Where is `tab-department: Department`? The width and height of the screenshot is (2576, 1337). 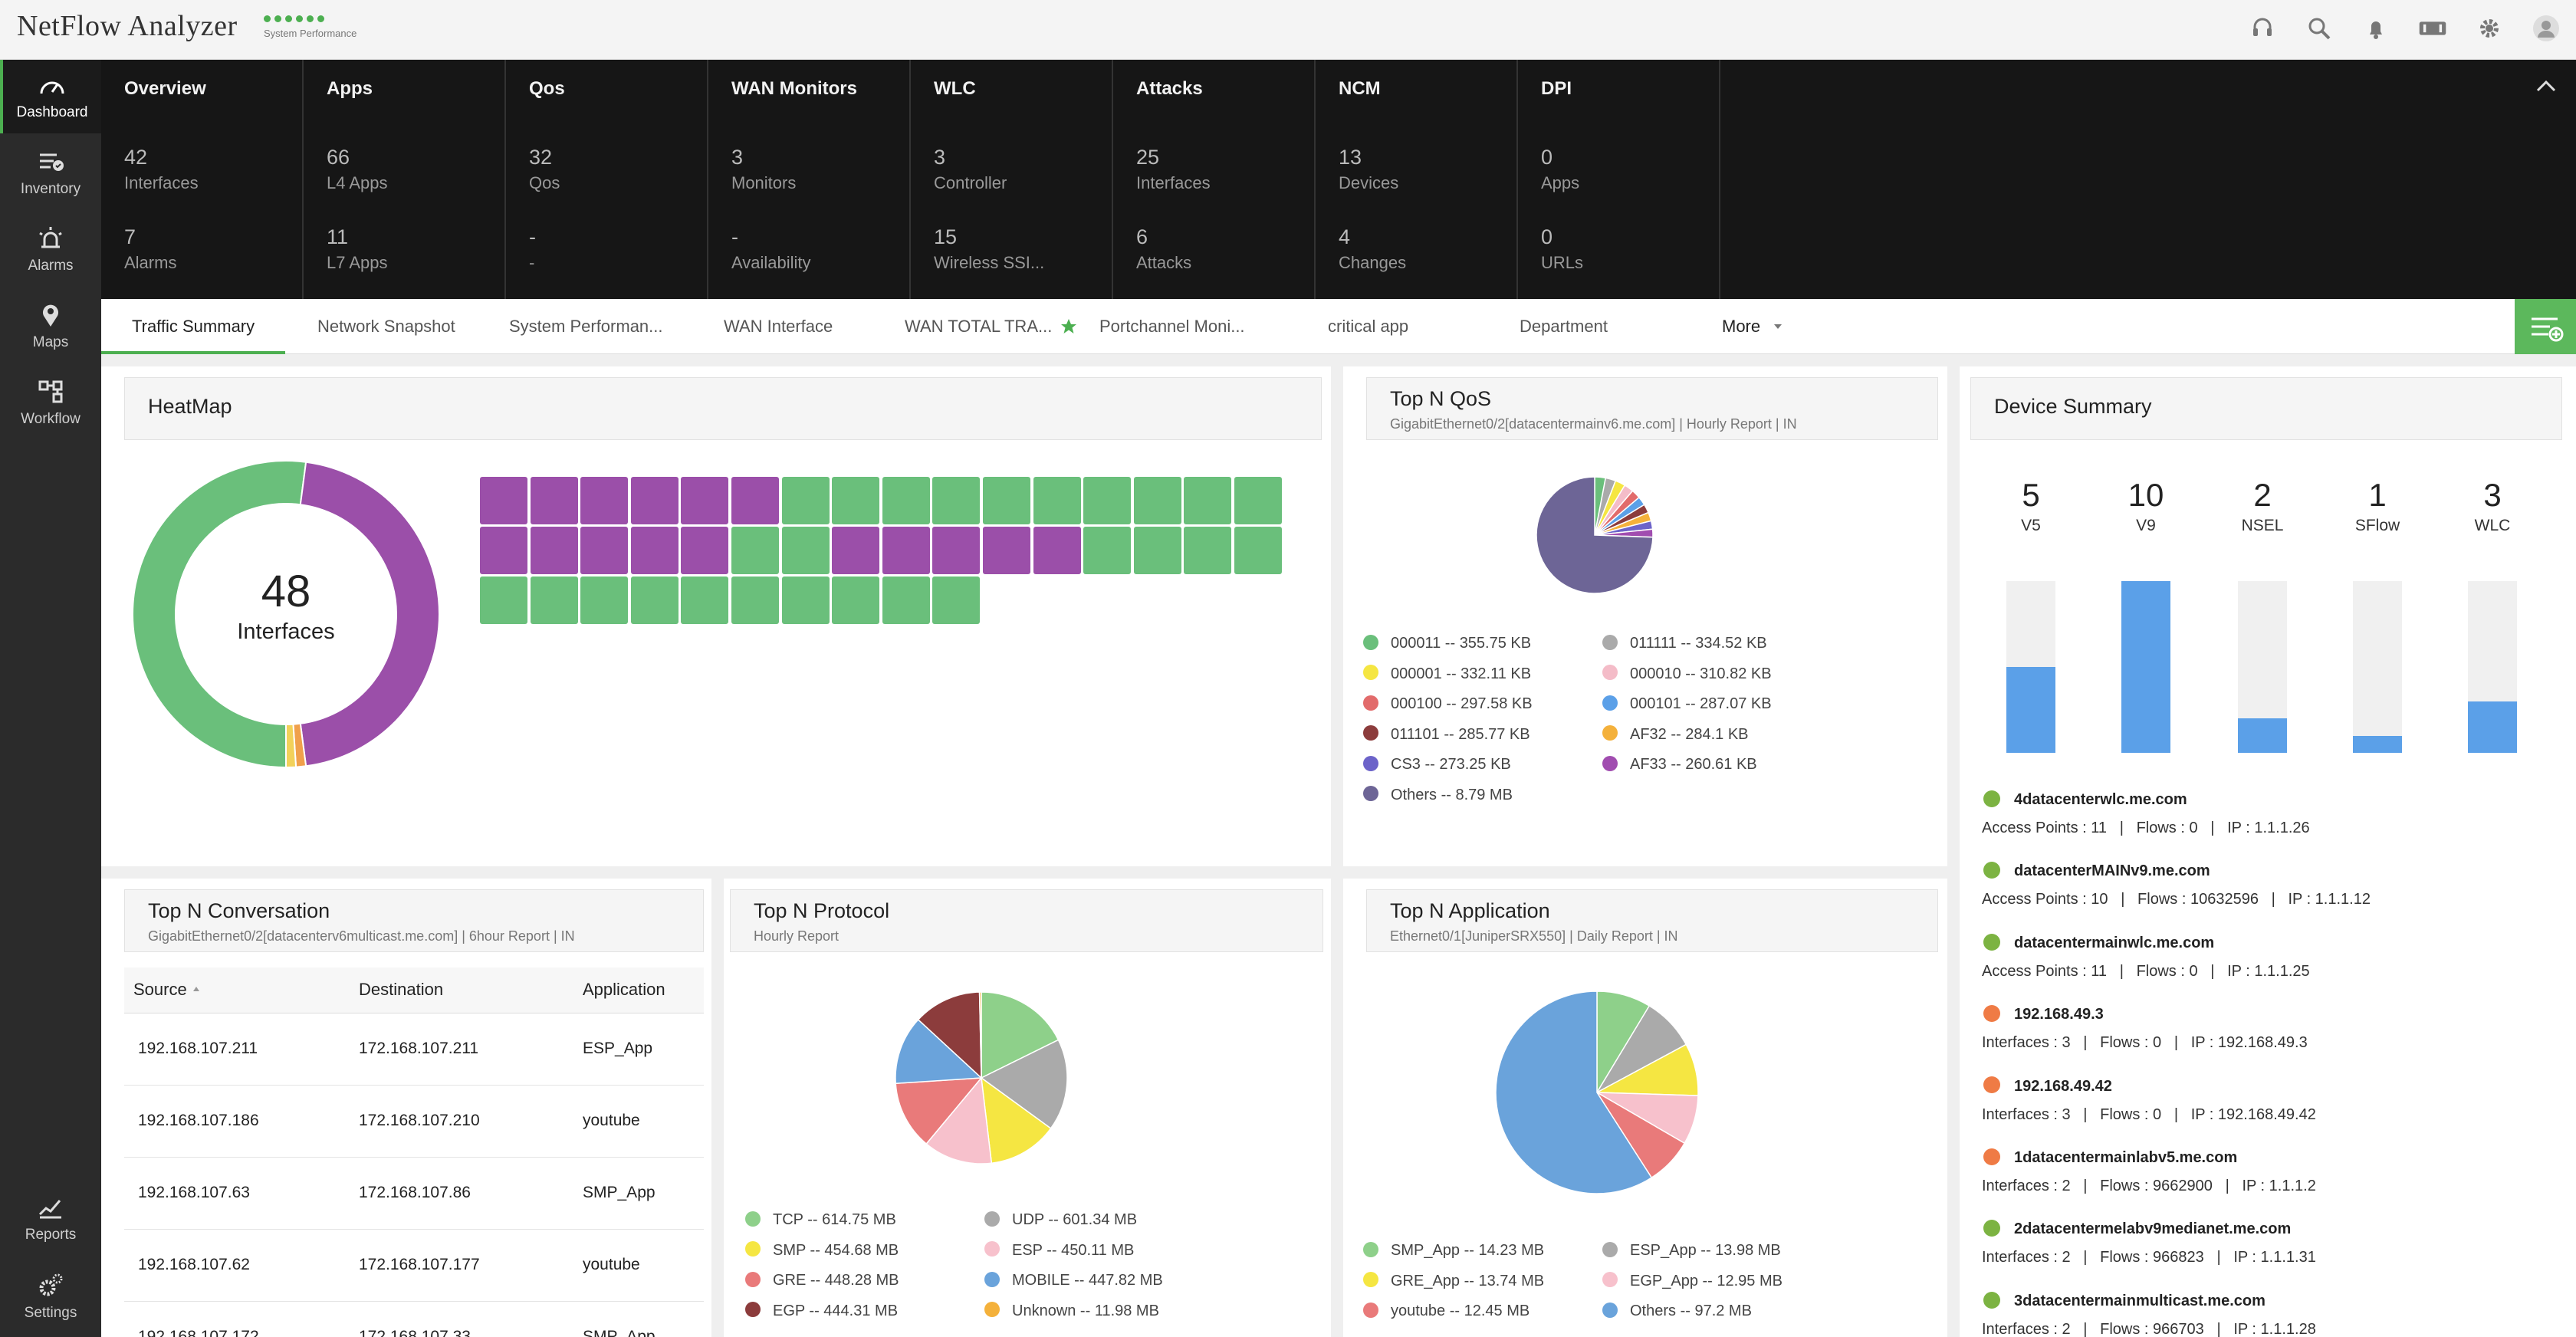
tab-department: Department is located at coordinates (1564, 327).